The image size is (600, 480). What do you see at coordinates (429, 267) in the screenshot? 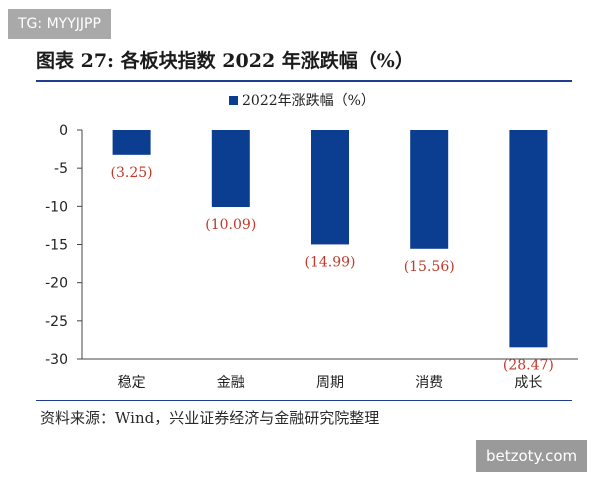
I see `data-label: (15.56)` at bounding box center [429, 267].